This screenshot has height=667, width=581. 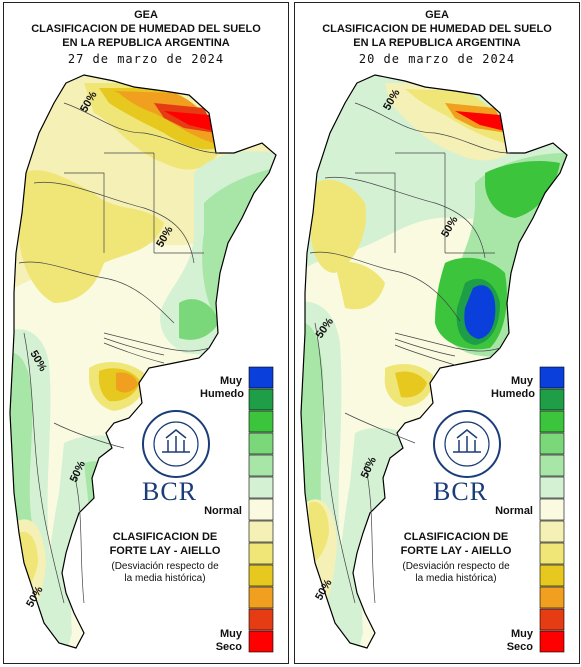 I want to click on legend-bar-left, so click(x=261, y=509).